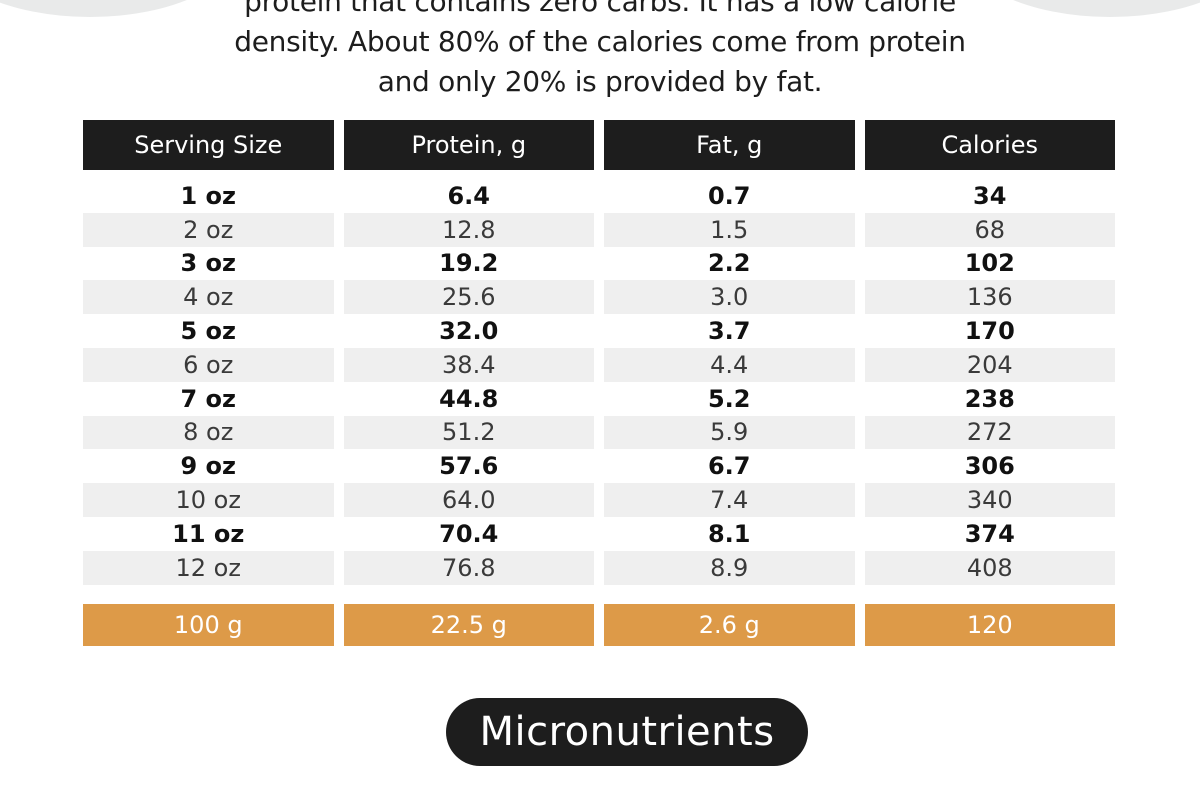 Image resolution: width=1200 pixels, height=800 pixels. What do you see at coordinates (989, 432) in the screenshot?
I see `table-cell: 272` at bounding box center [989, 432].